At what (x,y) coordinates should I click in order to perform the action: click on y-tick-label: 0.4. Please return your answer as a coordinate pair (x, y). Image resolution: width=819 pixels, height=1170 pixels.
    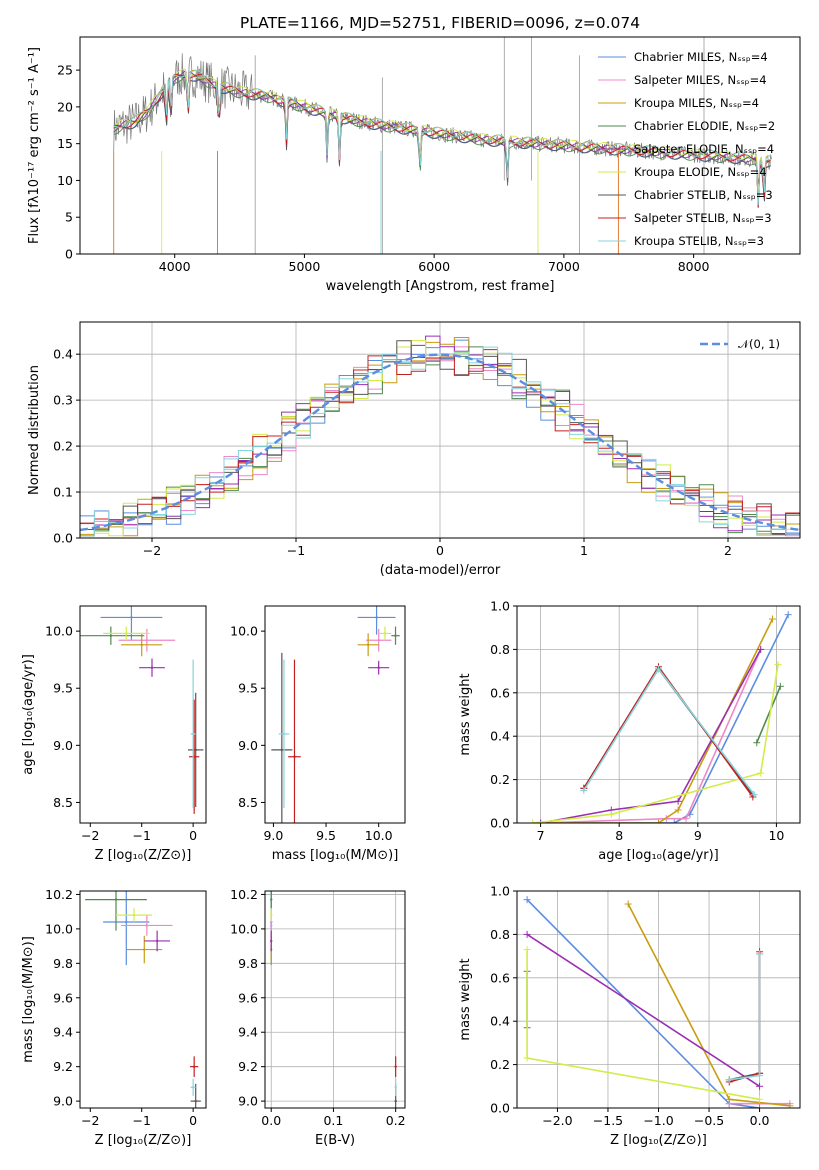
    Looking at the image, I should click on (500, 736).